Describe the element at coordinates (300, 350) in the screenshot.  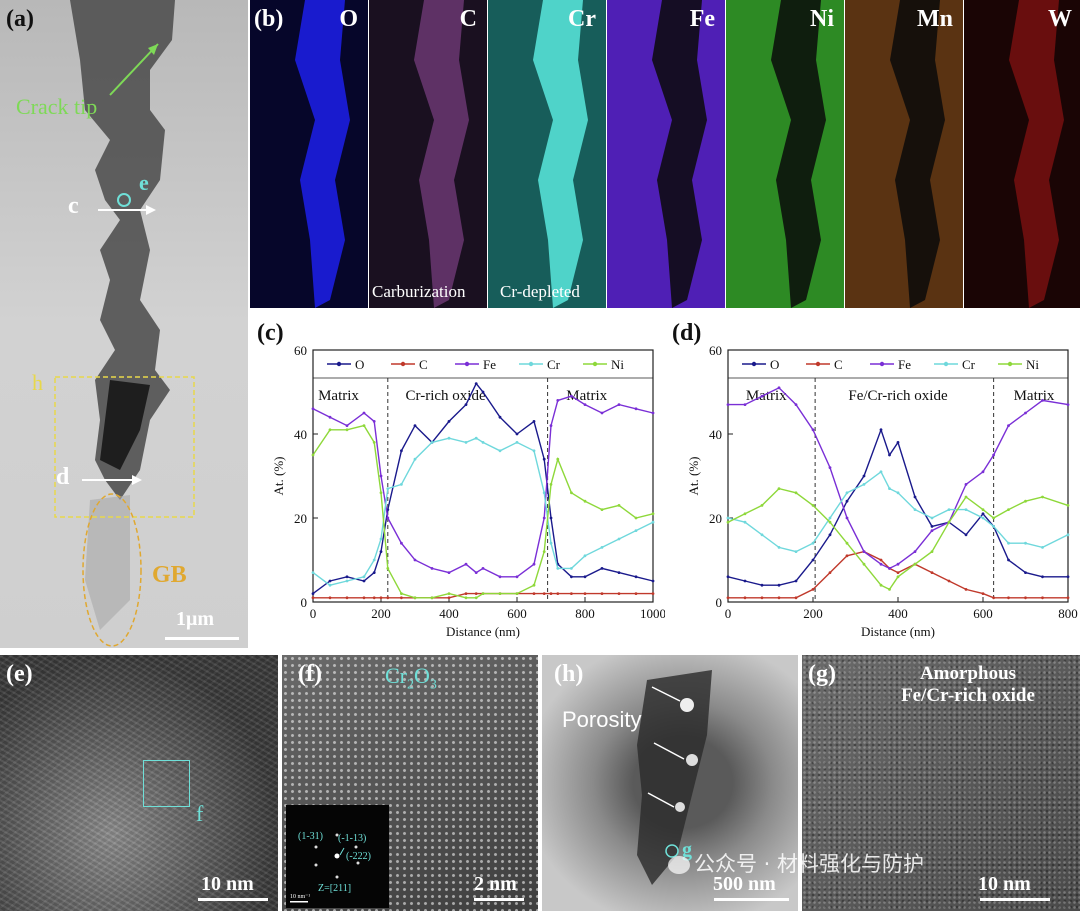
I see `y-tick-label: 60` at that location.